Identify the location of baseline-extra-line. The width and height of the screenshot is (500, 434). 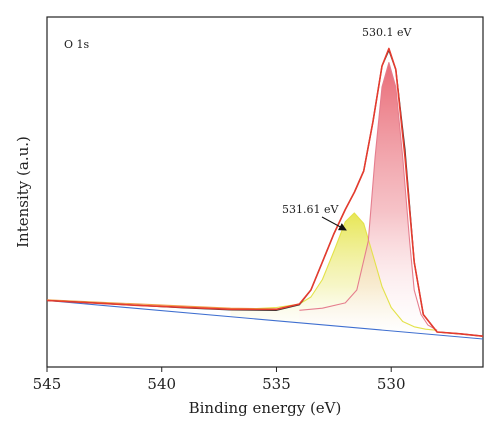
(161, 304).